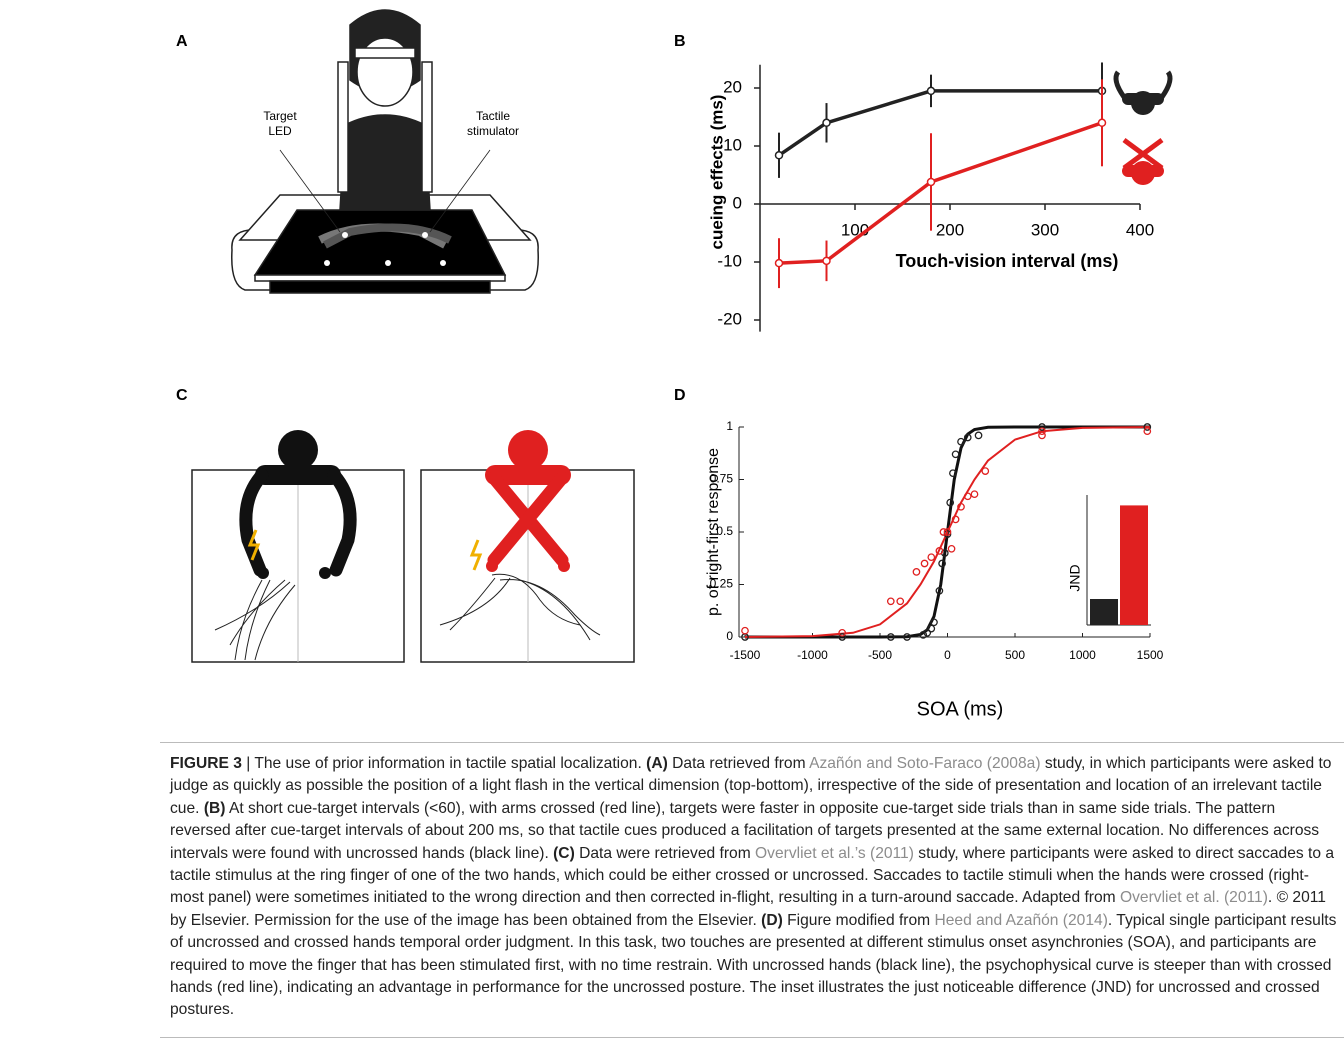  Describe the element at coordinates (729, 426) in the screenshot. I see `y-tick-label: 1` at that location.